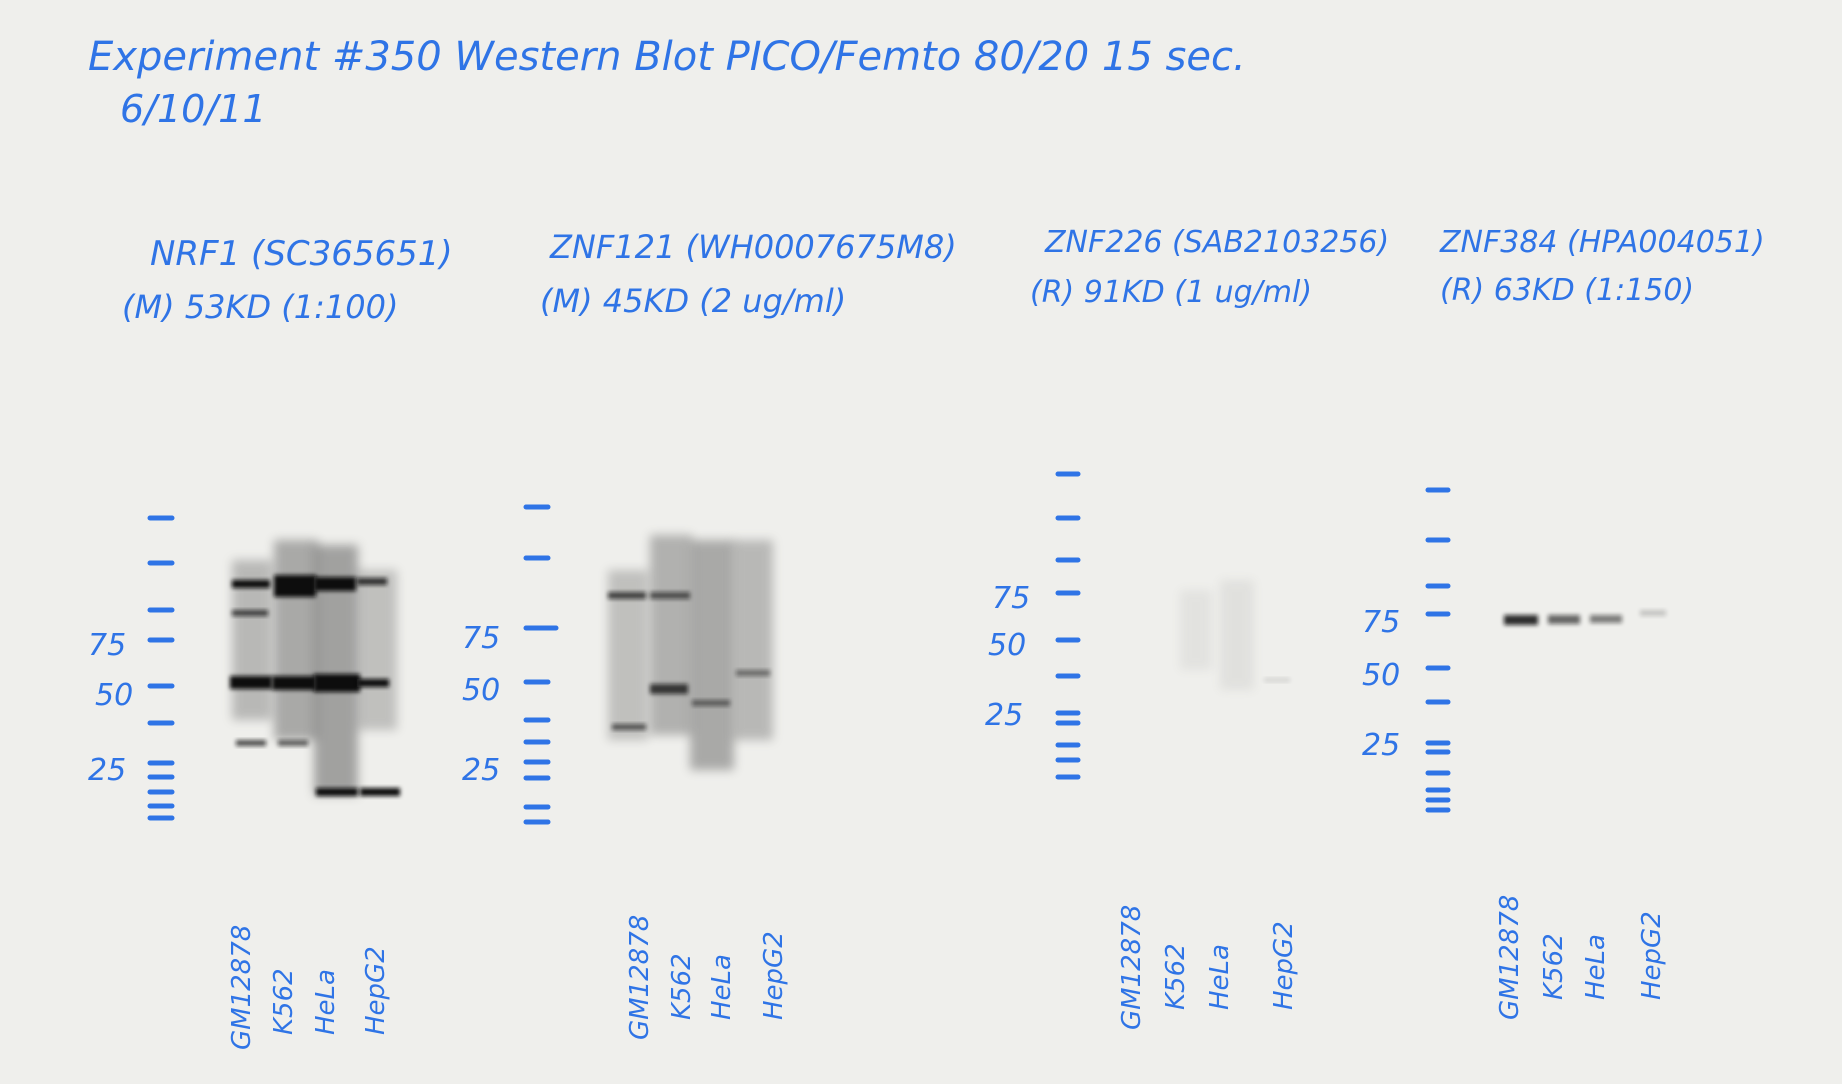 The width and height of the screenshot is (1842, 1084). What do you see at coordinates (284, 1001) in the screenshot?
I see `panel-1-lane-2: K562` at bounding box center [284, 1001].